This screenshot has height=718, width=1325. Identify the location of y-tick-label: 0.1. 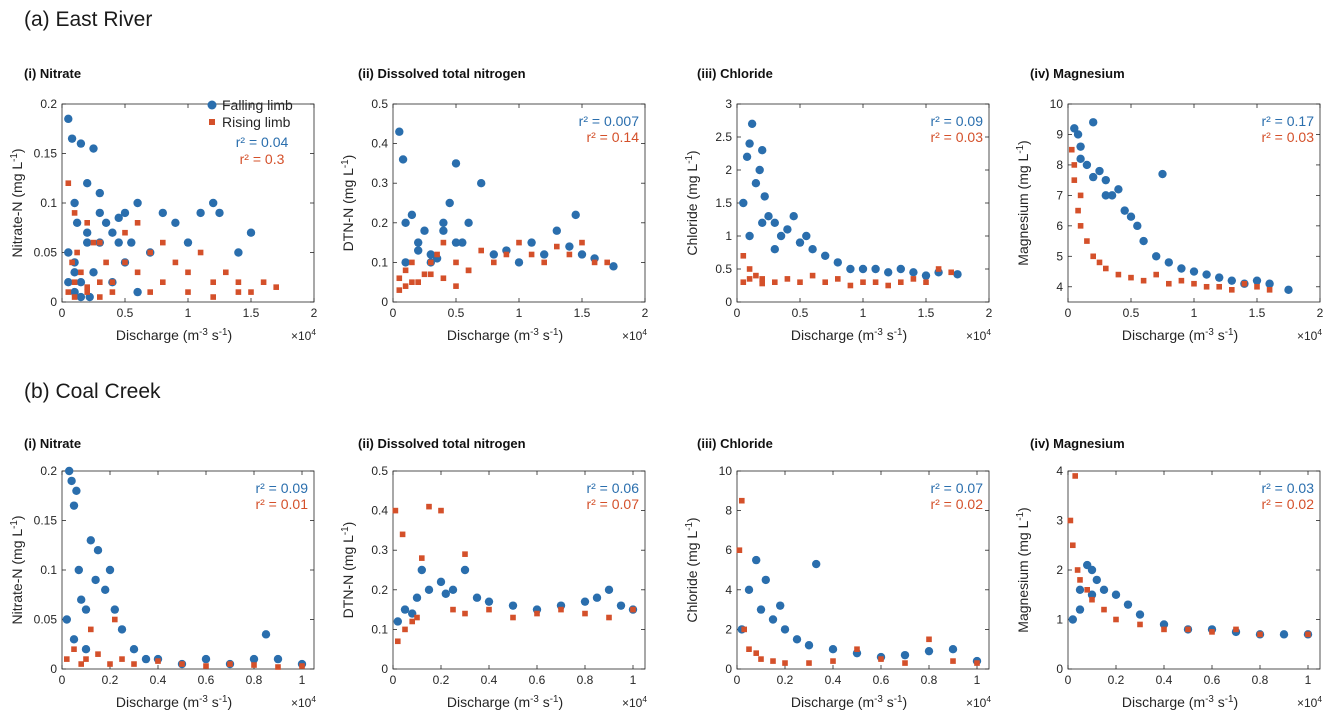
(379, 629).